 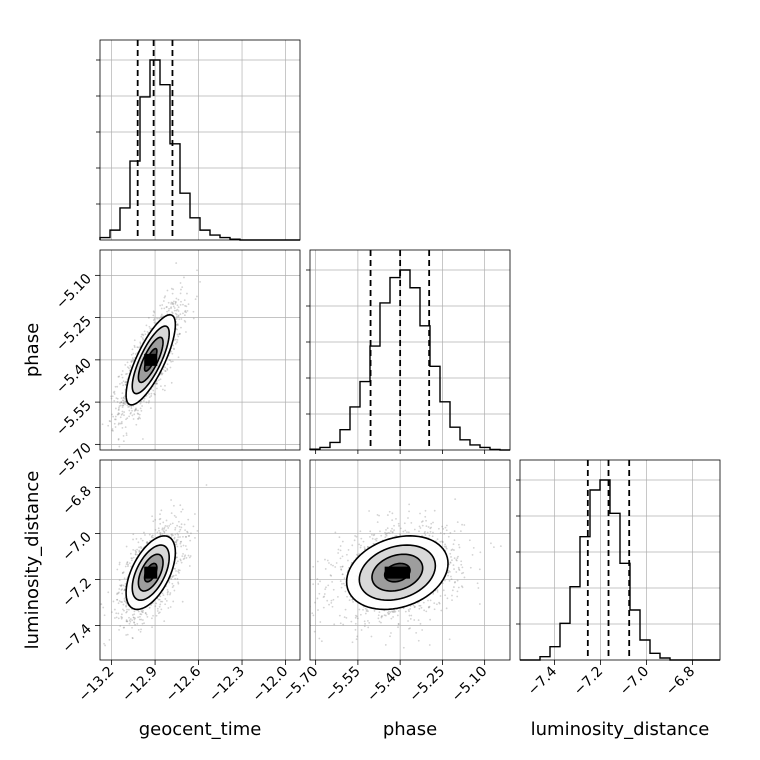 I want to click on histogram-frame-luminosity_distance, so click(x=620, y=560).